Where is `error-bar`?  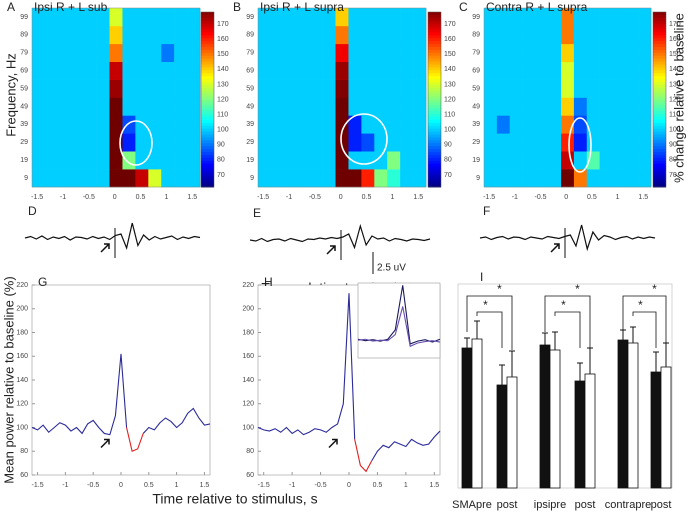 error-bar is located at coordinates (656, 361).